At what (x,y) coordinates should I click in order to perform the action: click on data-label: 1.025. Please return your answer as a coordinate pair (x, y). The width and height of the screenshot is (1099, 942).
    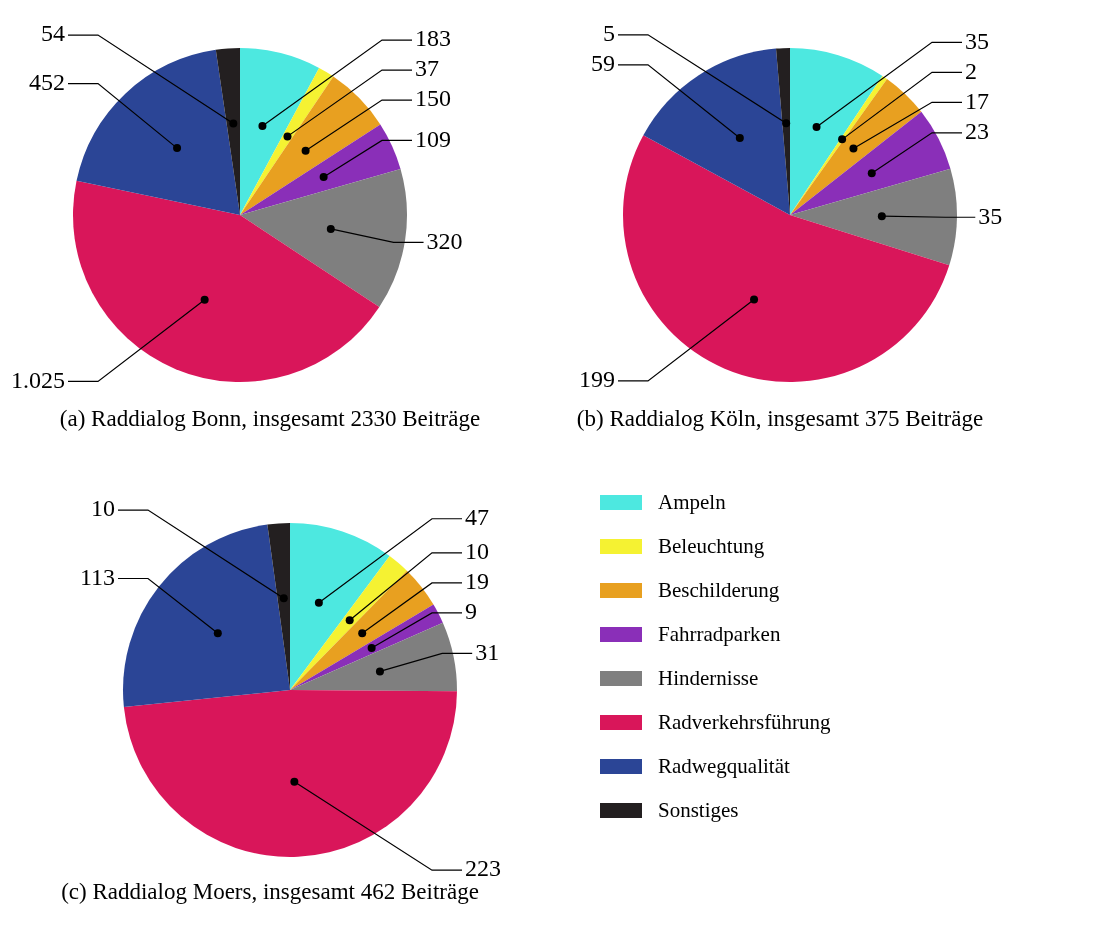
    Looking at the image, I should click on (38, 379).